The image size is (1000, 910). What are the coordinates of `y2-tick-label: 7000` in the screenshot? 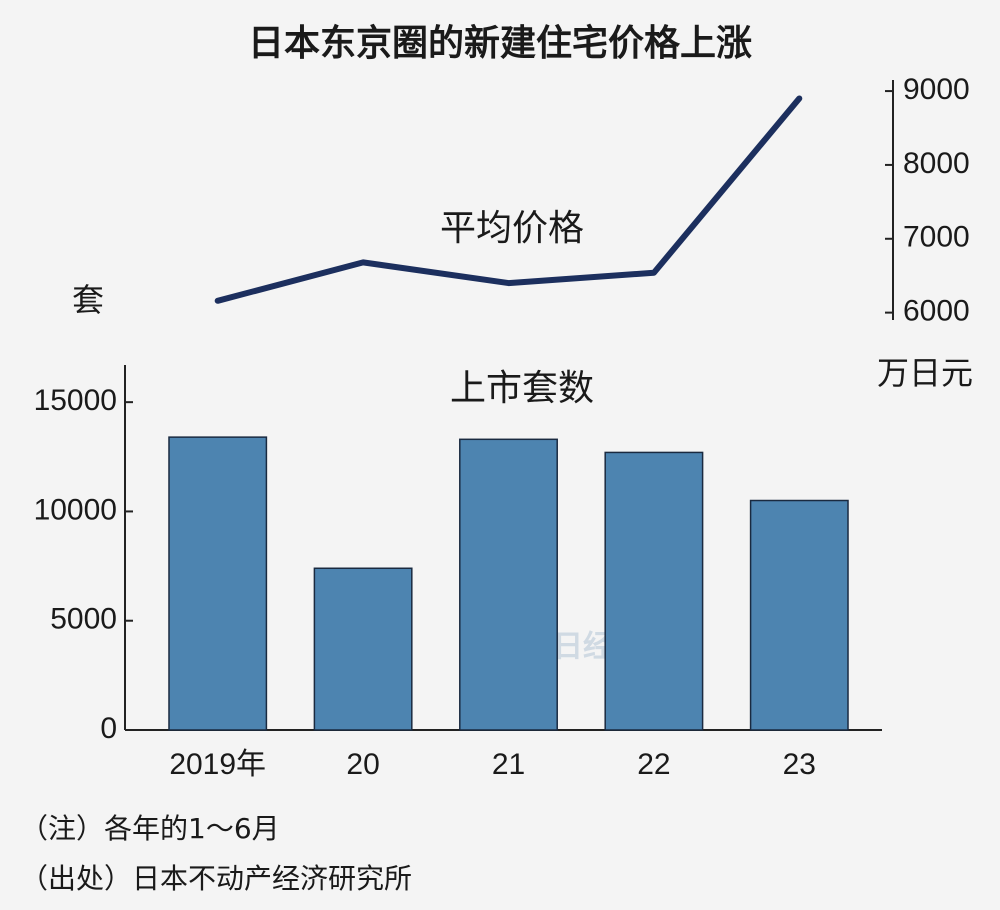 It's located at (936, 237).